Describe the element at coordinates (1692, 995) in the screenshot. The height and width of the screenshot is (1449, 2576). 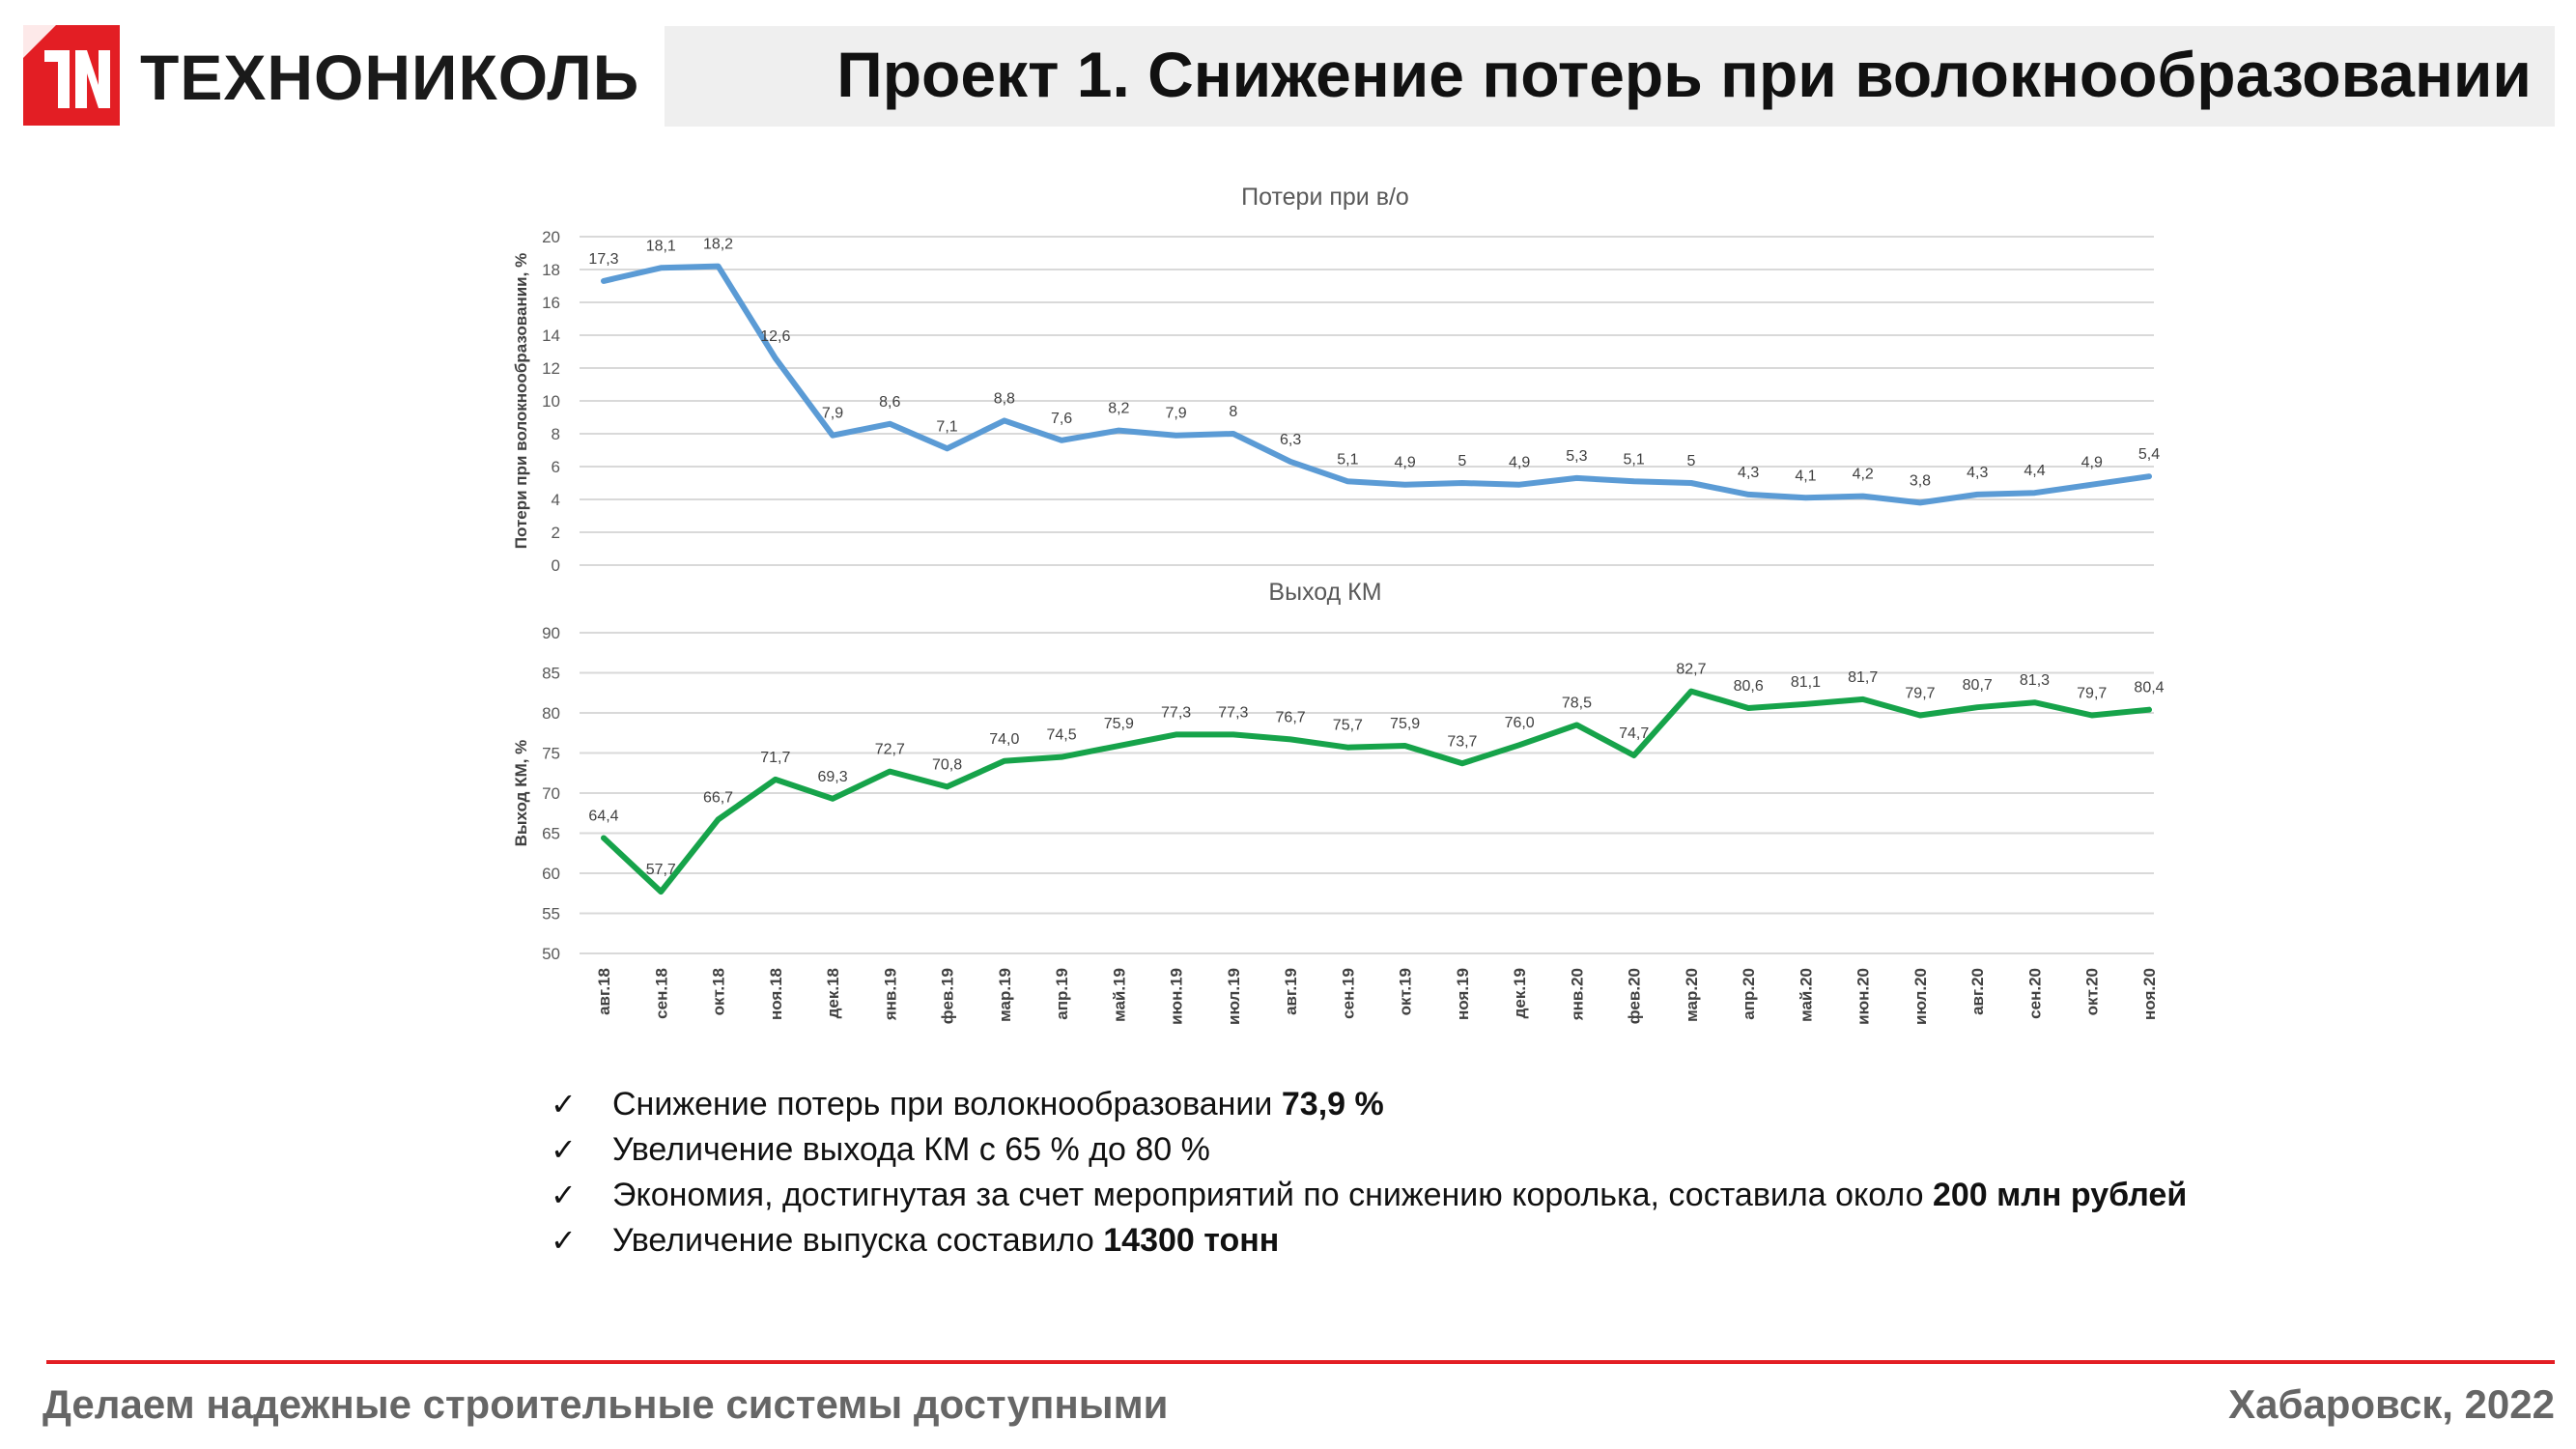
I see `x-tick-label: мар.20` at that location.